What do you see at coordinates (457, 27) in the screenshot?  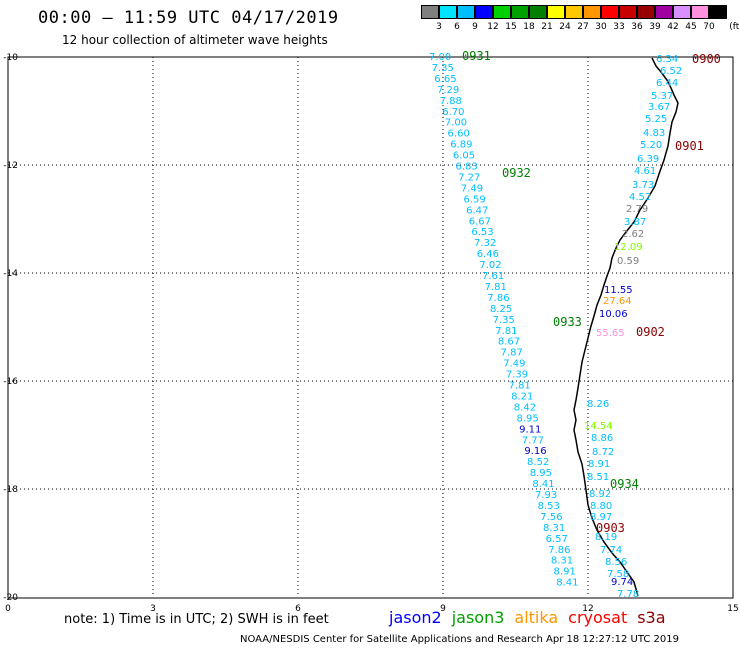 I see `color-scale-label: 6` at bounding box center [457, 27].